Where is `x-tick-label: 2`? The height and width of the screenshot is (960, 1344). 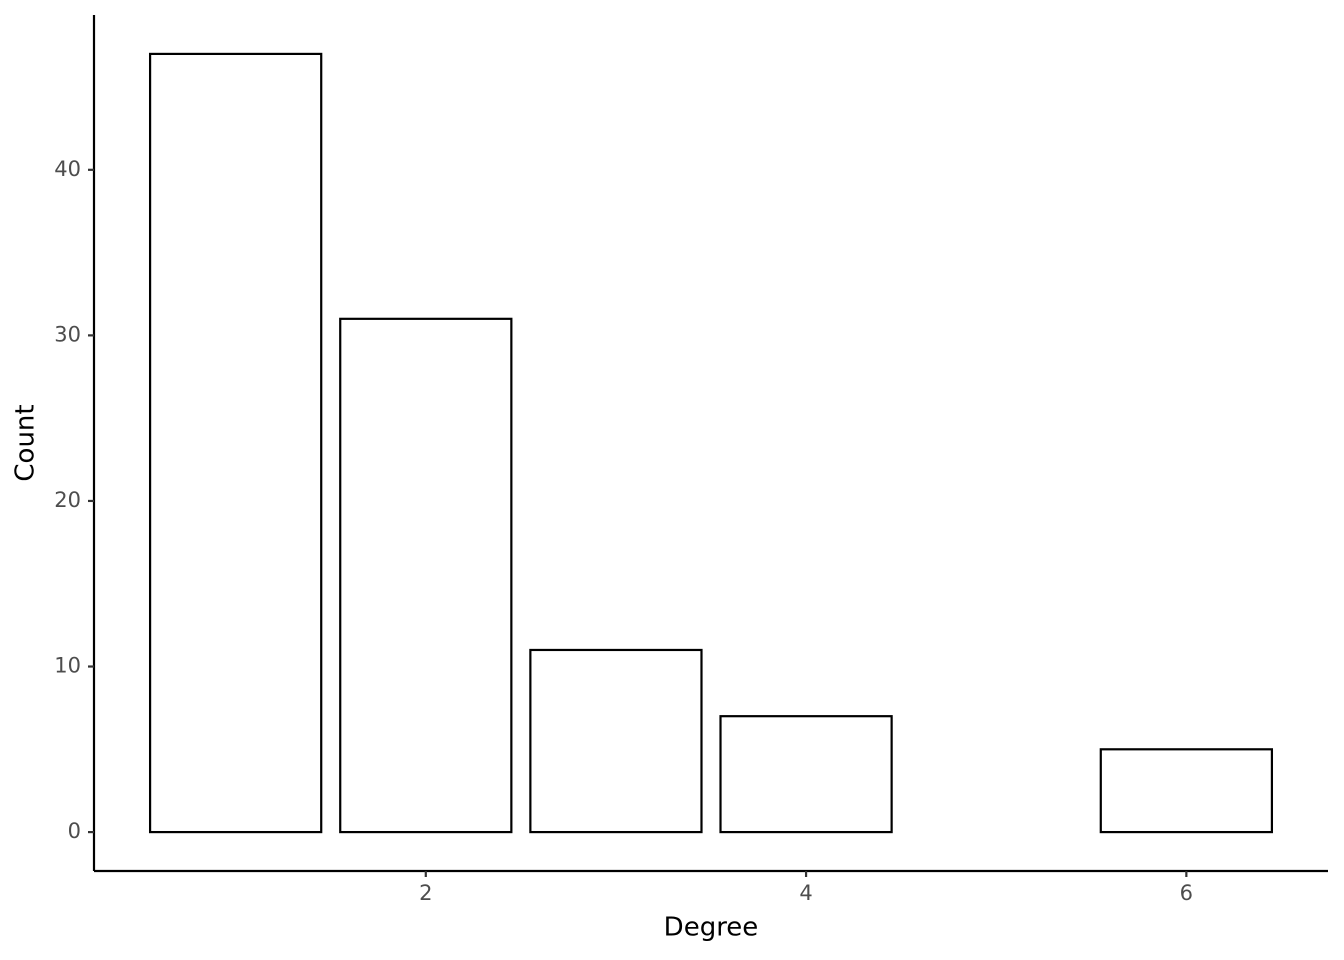 x-tick-label: 2 is located at coordinates (425, 893).